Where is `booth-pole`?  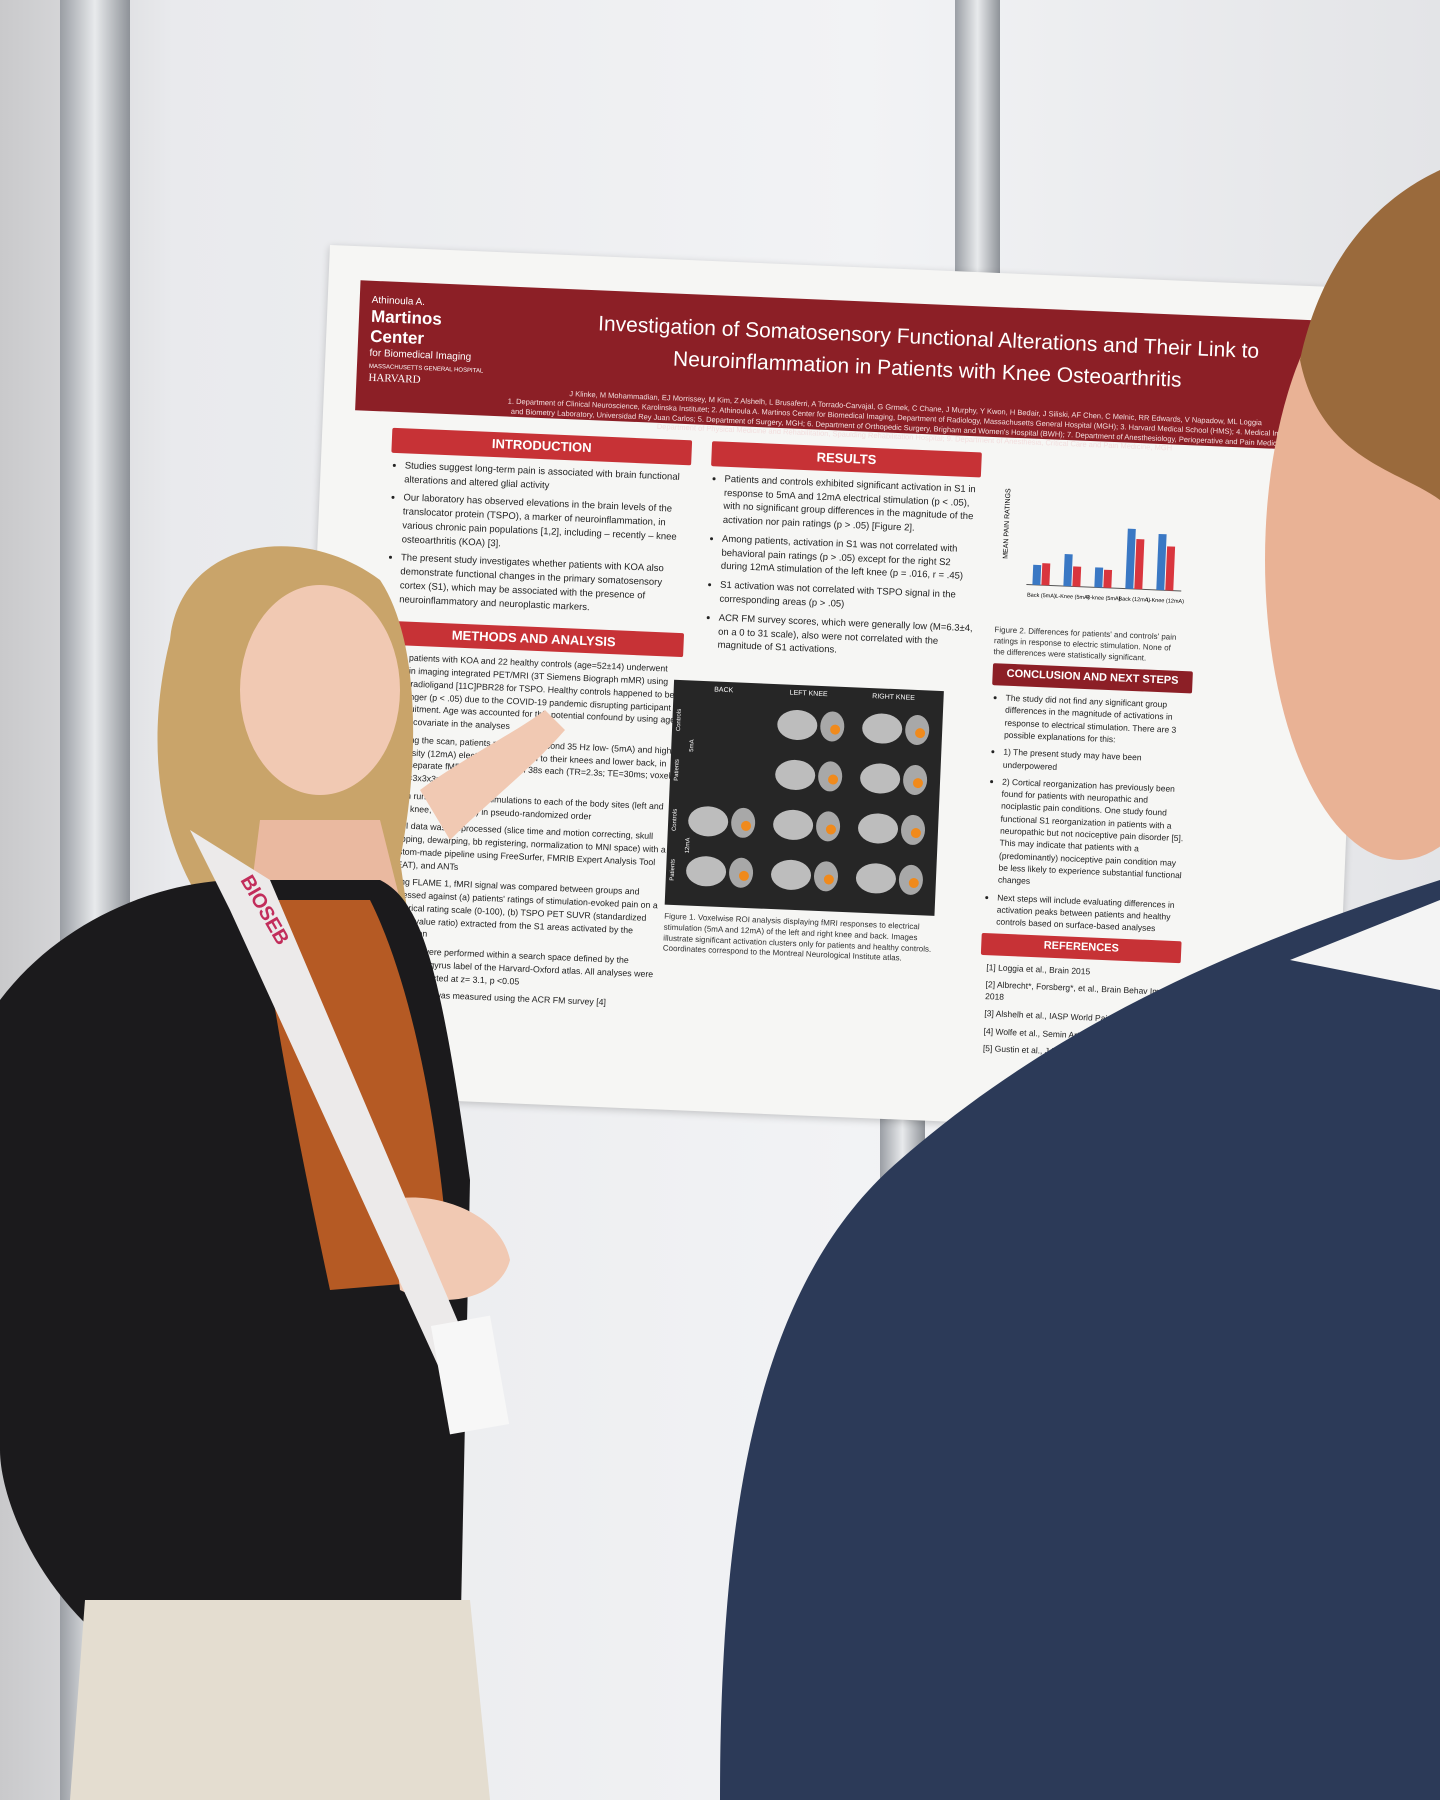 booth-pole is located at coordinates (977, 150).